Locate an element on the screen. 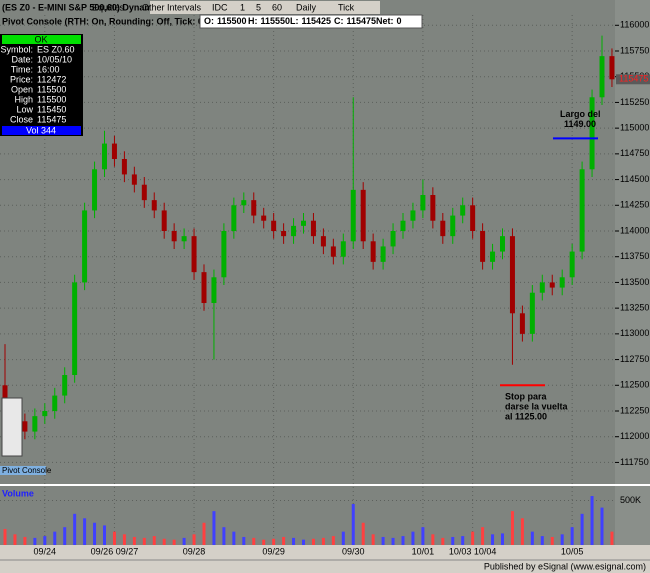  quote-box is located at coordinates (311, 21).